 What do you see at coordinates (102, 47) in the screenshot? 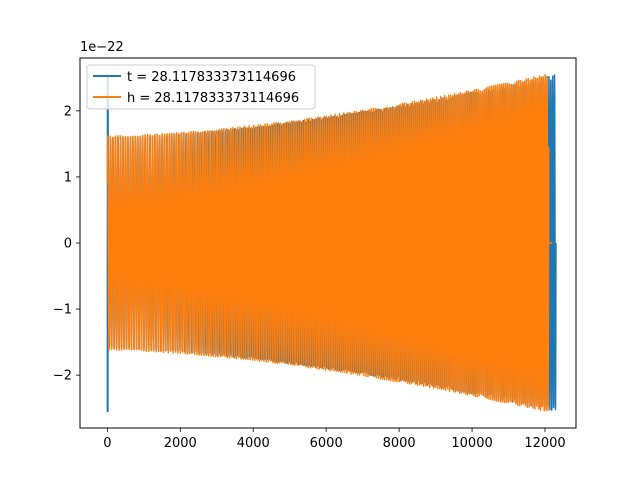
I see `y-scale-label: 1e−22` at bounding box center [102, 47].